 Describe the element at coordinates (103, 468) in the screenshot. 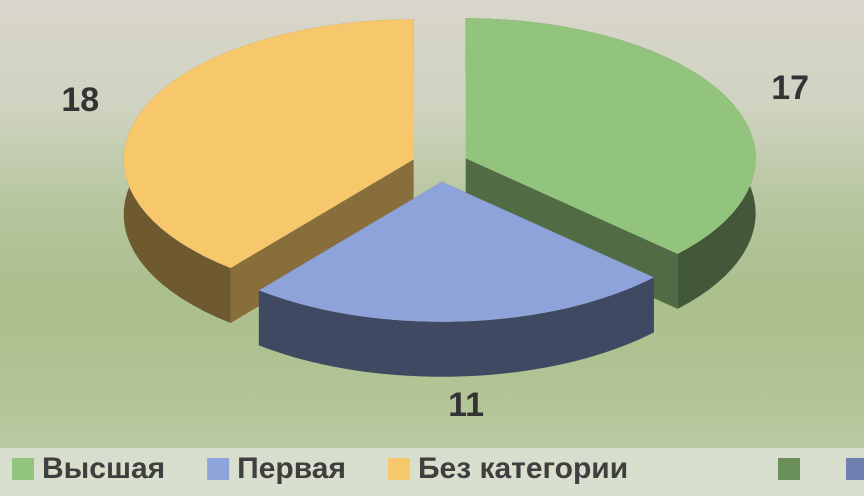

I see `legend-label: Высшая` at that location.